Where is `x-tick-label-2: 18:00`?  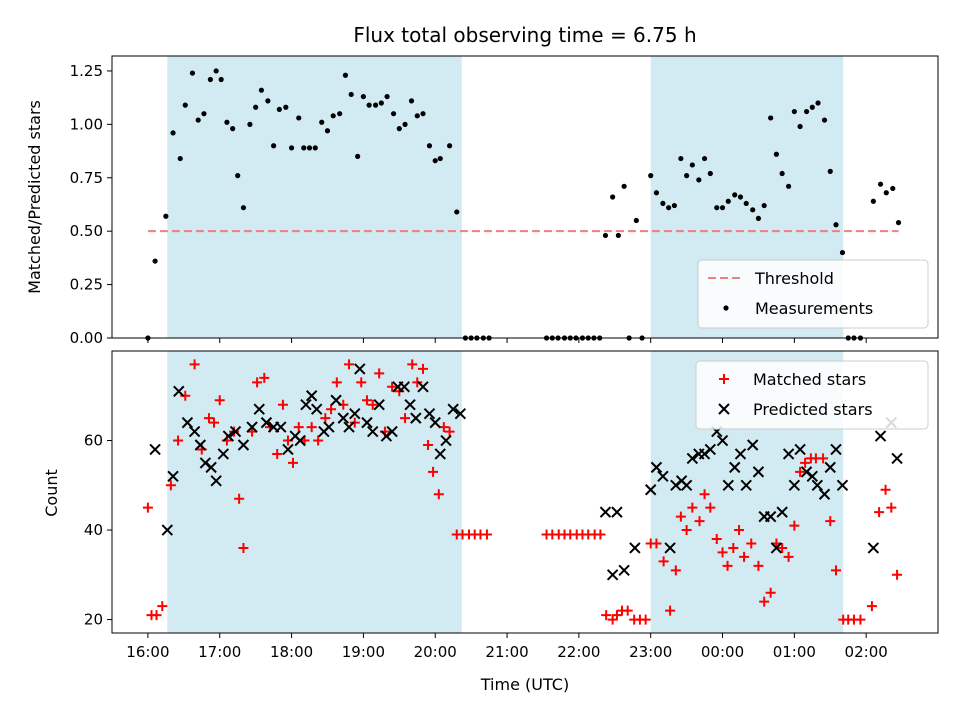 x-tick-label-2: 18:00 is located at coordinates (291, 652).